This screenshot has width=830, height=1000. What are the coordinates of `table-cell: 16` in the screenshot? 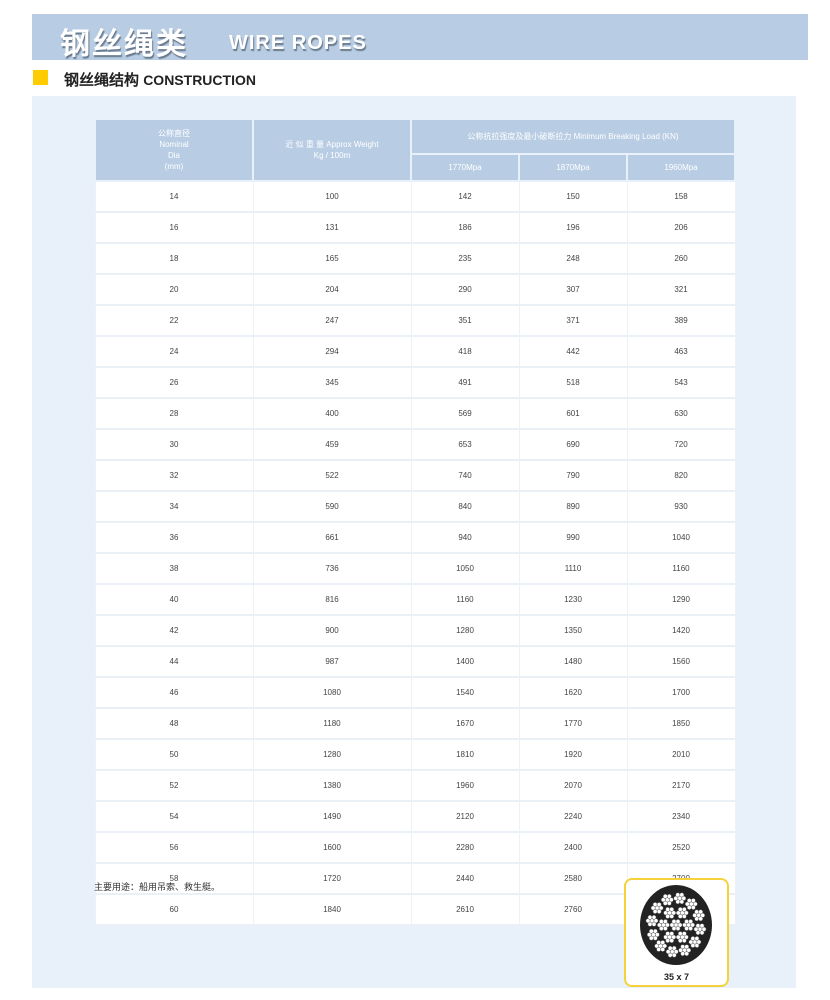 It's located at (174, 227).